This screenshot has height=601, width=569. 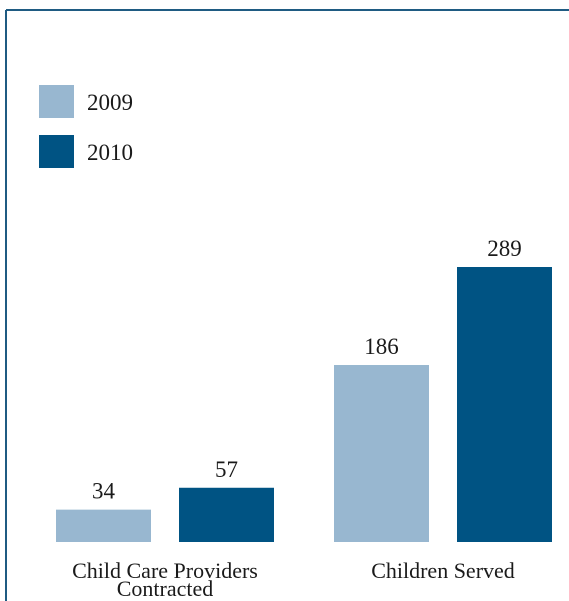 What do you see at coordinates (165, 570) in the screenshot?
I see `category-label-0-line-0: Child Care Providers` at bounding box center [165, 570].